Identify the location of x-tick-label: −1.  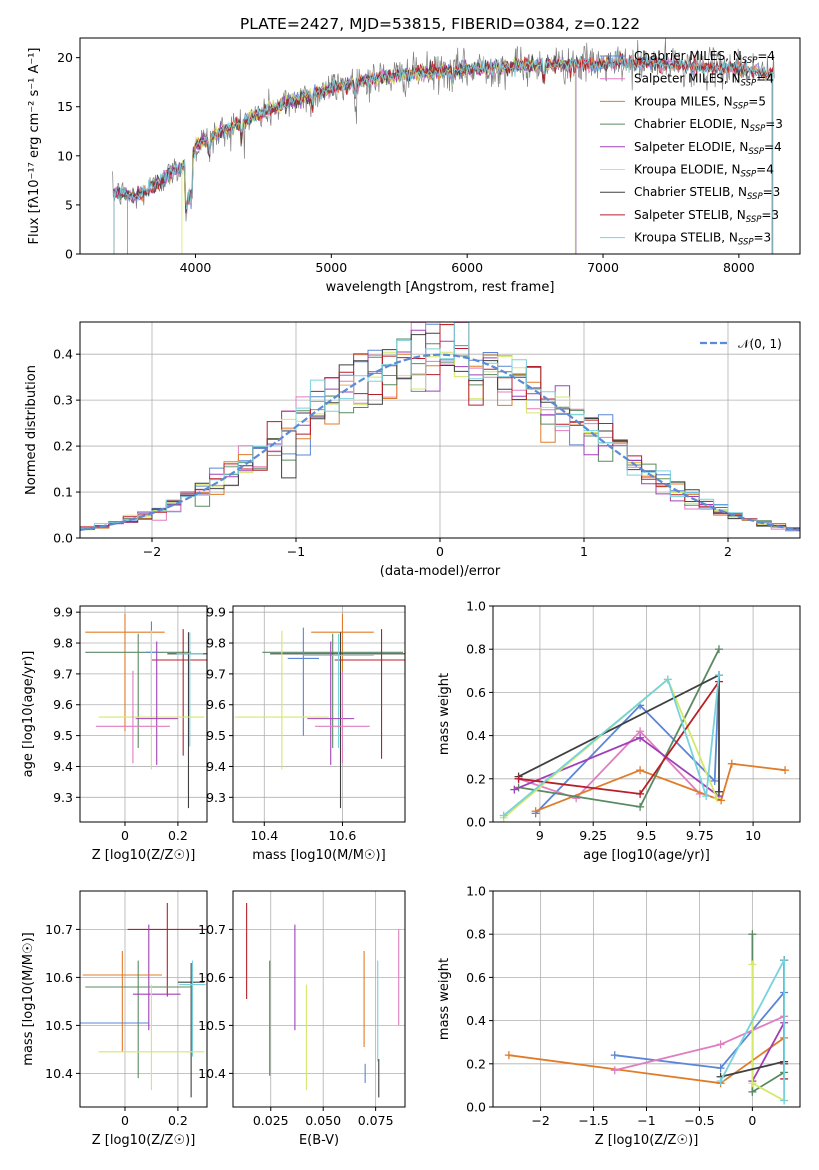
(646, 1120).